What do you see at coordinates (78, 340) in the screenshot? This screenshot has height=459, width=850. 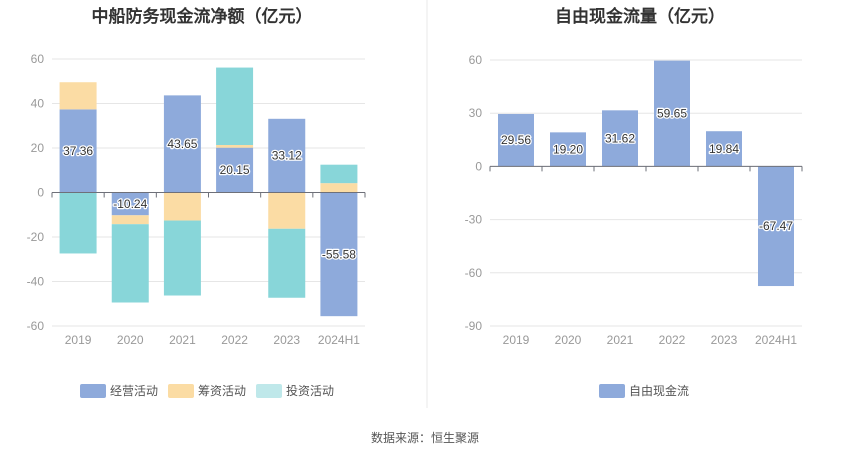 I see `left-x-tick-label: 2019` at bounding box center [78, 340].